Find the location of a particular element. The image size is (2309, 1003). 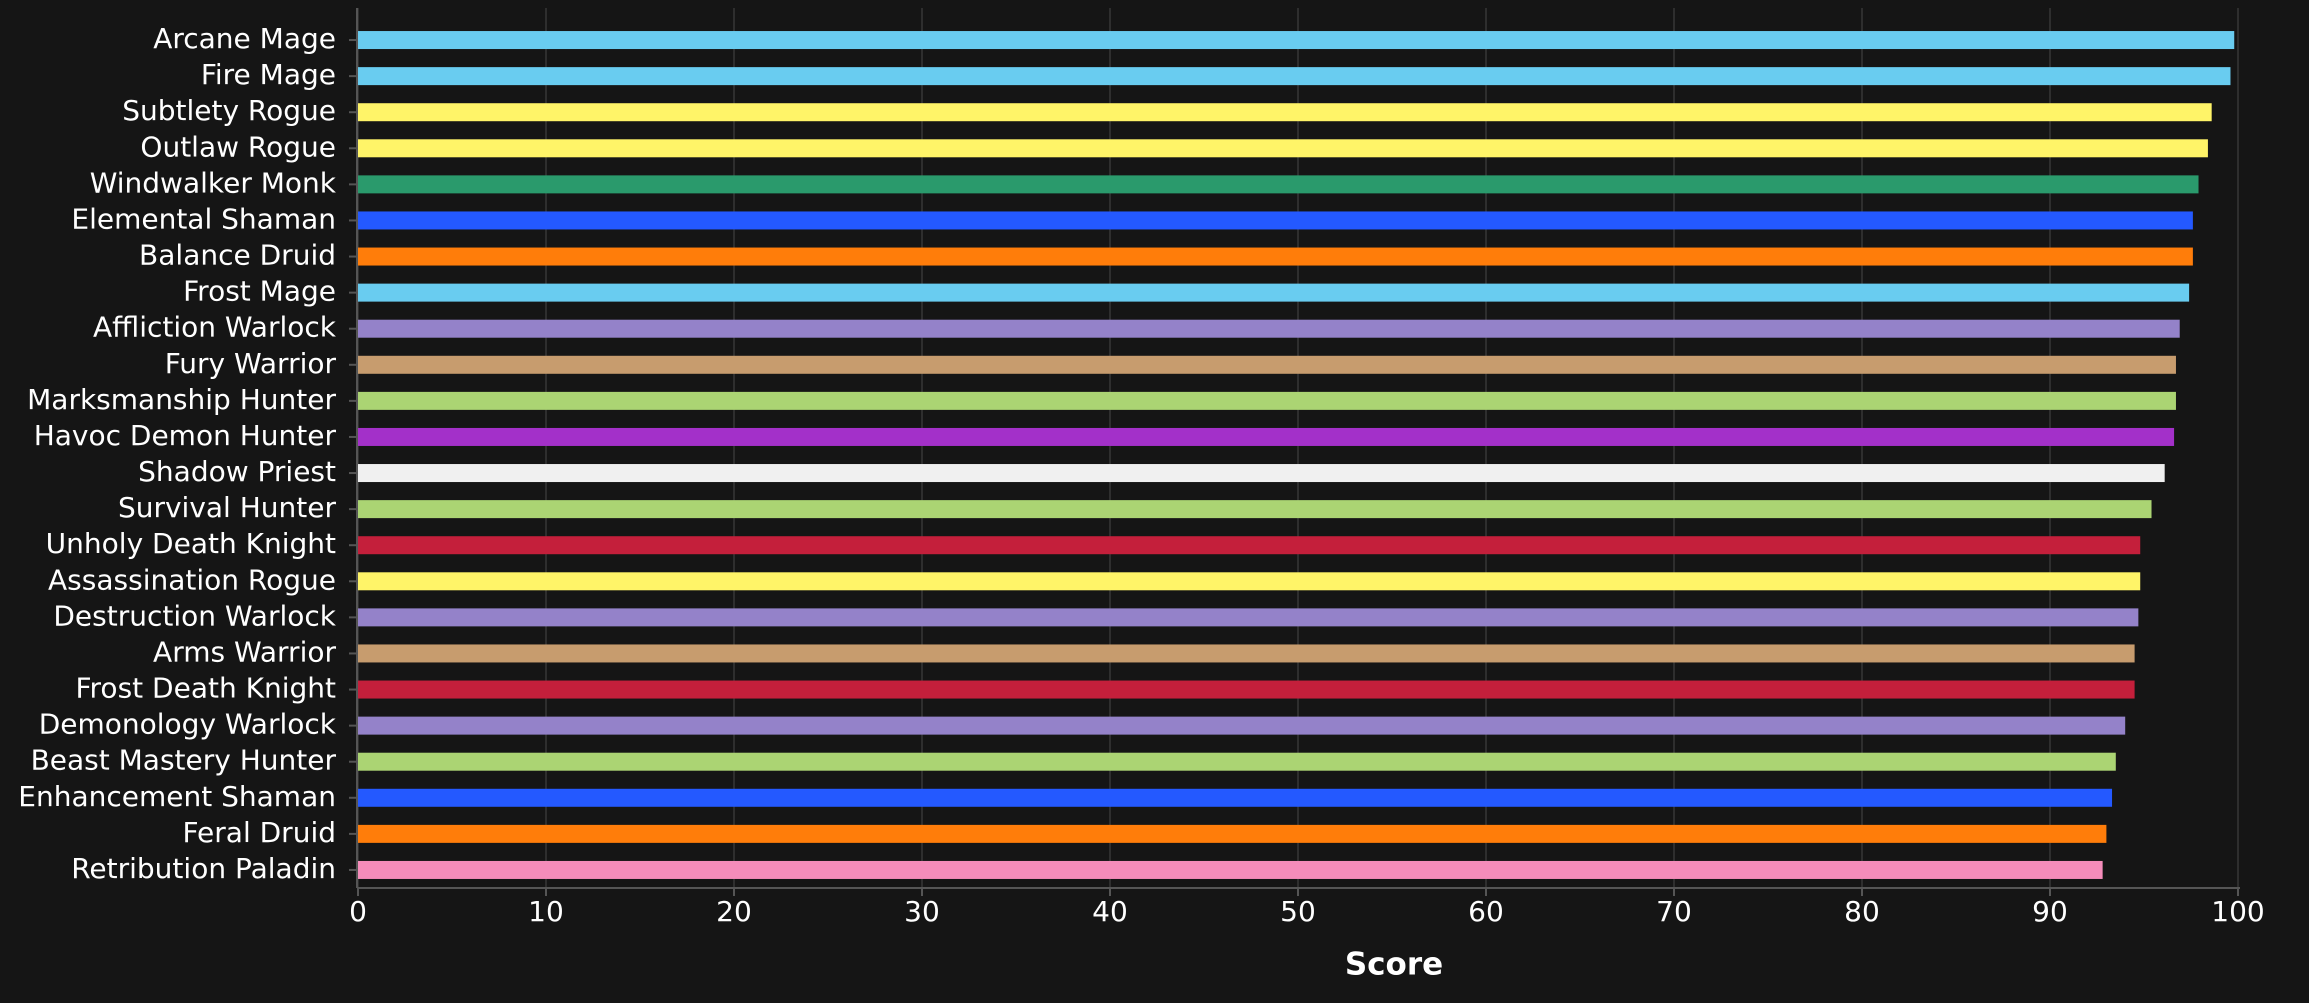

y-tick-label: Arcane Mage is located at coordinates (244, 38).